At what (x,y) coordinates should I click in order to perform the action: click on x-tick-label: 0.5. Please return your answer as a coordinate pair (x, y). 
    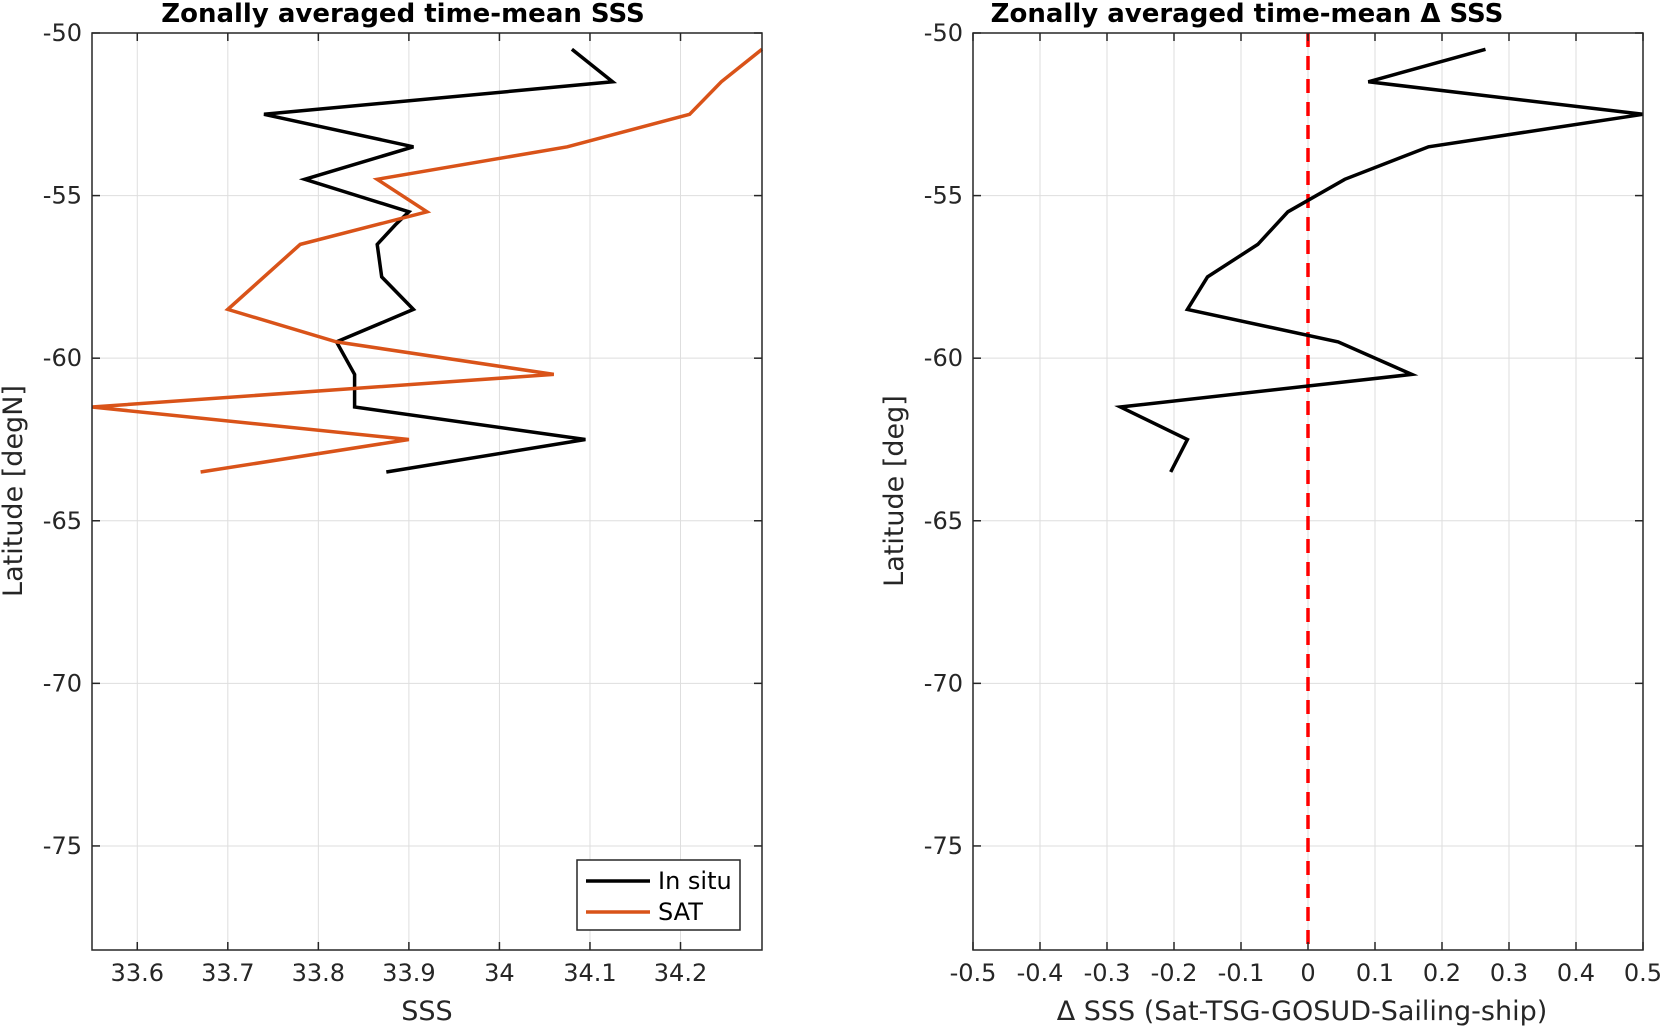
    Looking at the image, I should click on (1642, 973).